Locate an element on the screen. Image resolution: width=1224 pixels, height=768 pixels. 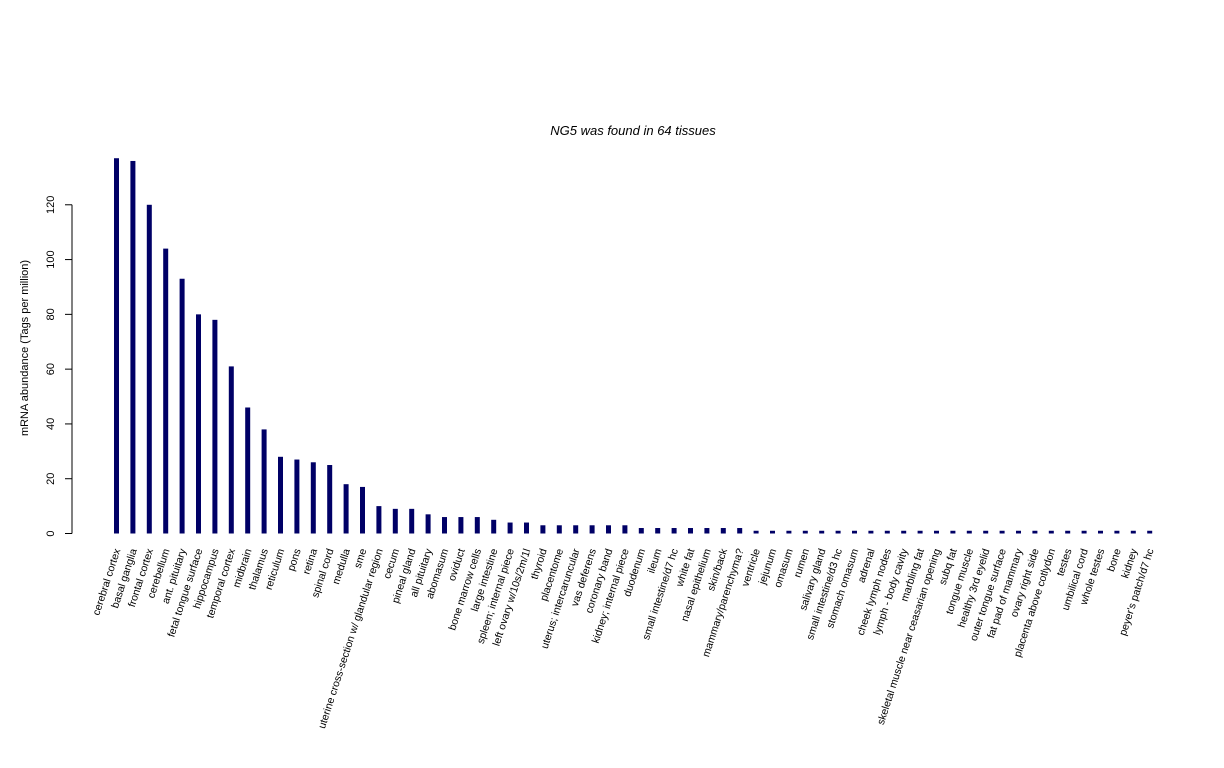
y-tick-label: 80 is located at coordinates (51, 314).